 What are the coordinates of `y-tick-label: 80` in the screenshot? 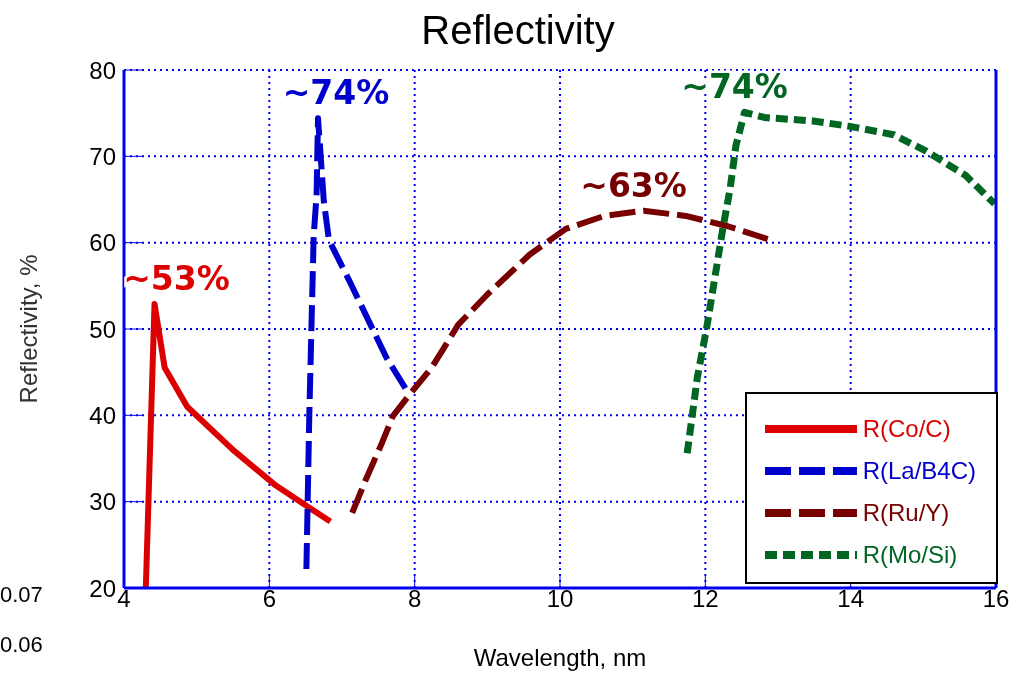 It's located at (102, 70).